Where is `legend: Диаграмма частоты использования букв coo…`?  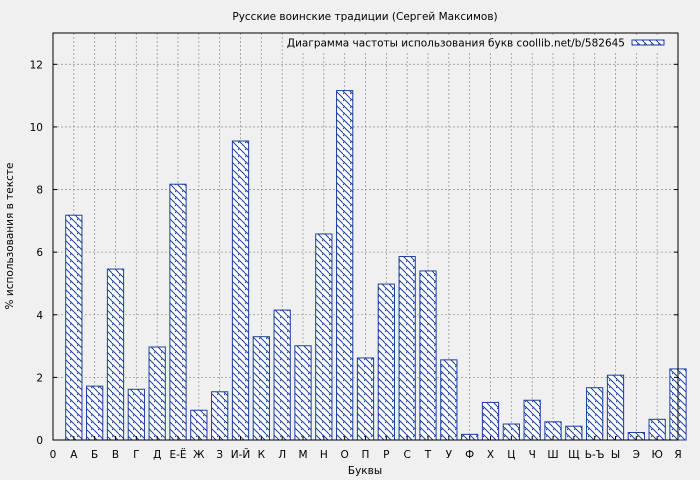 legend: Диаграмма частоты использования букв coo… is located at coordinates (479, 43).